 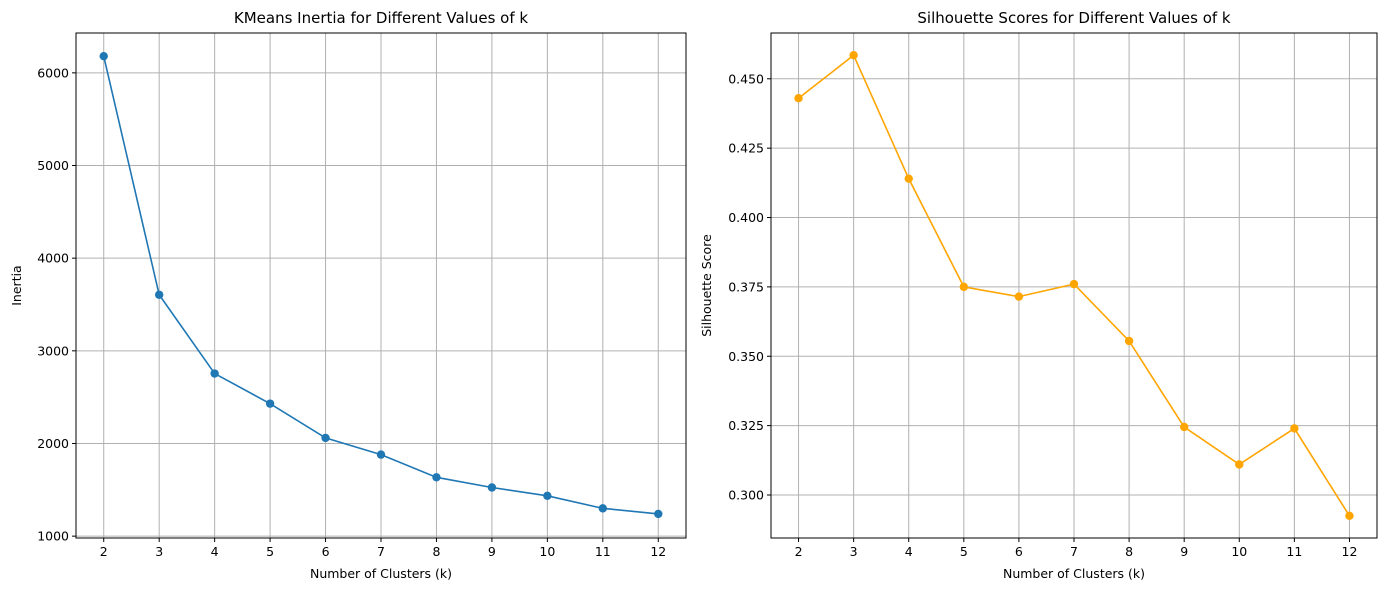 What do you see at coordinates (746, 286) in the screenshot?
I see `y-tick-label: 0.375` at bounding box center [746, 286].